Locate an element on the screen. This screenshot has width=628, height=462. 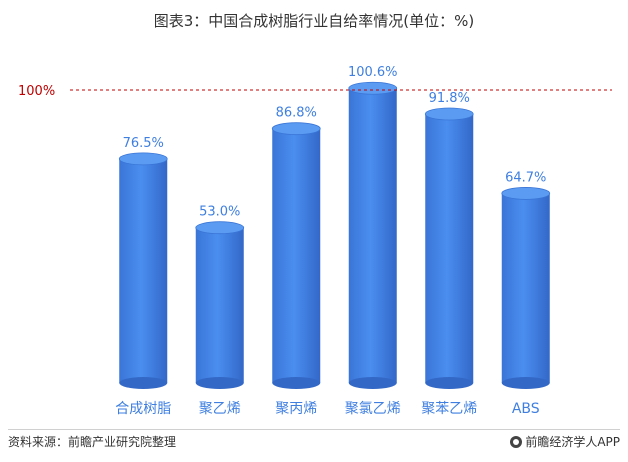
value-label: 86.8% is located at coordinates (296, 113).